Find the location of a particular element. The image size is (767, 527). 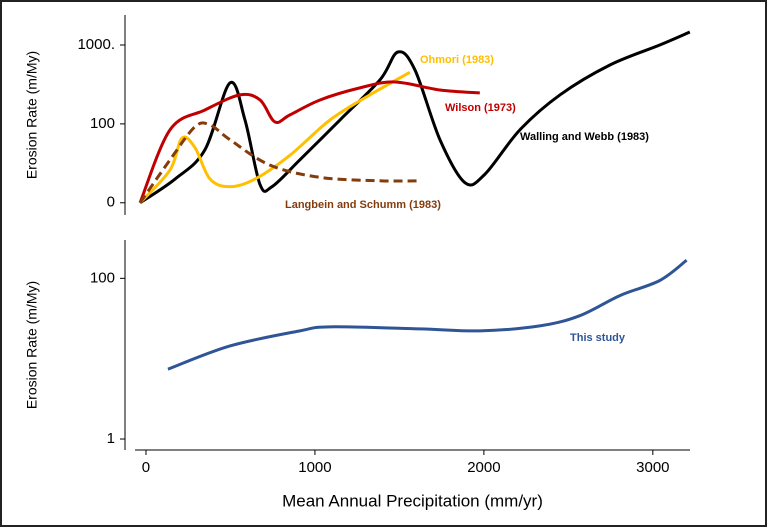

series-label: Walling and Webb (1983) is located at coordinates (584, 137).